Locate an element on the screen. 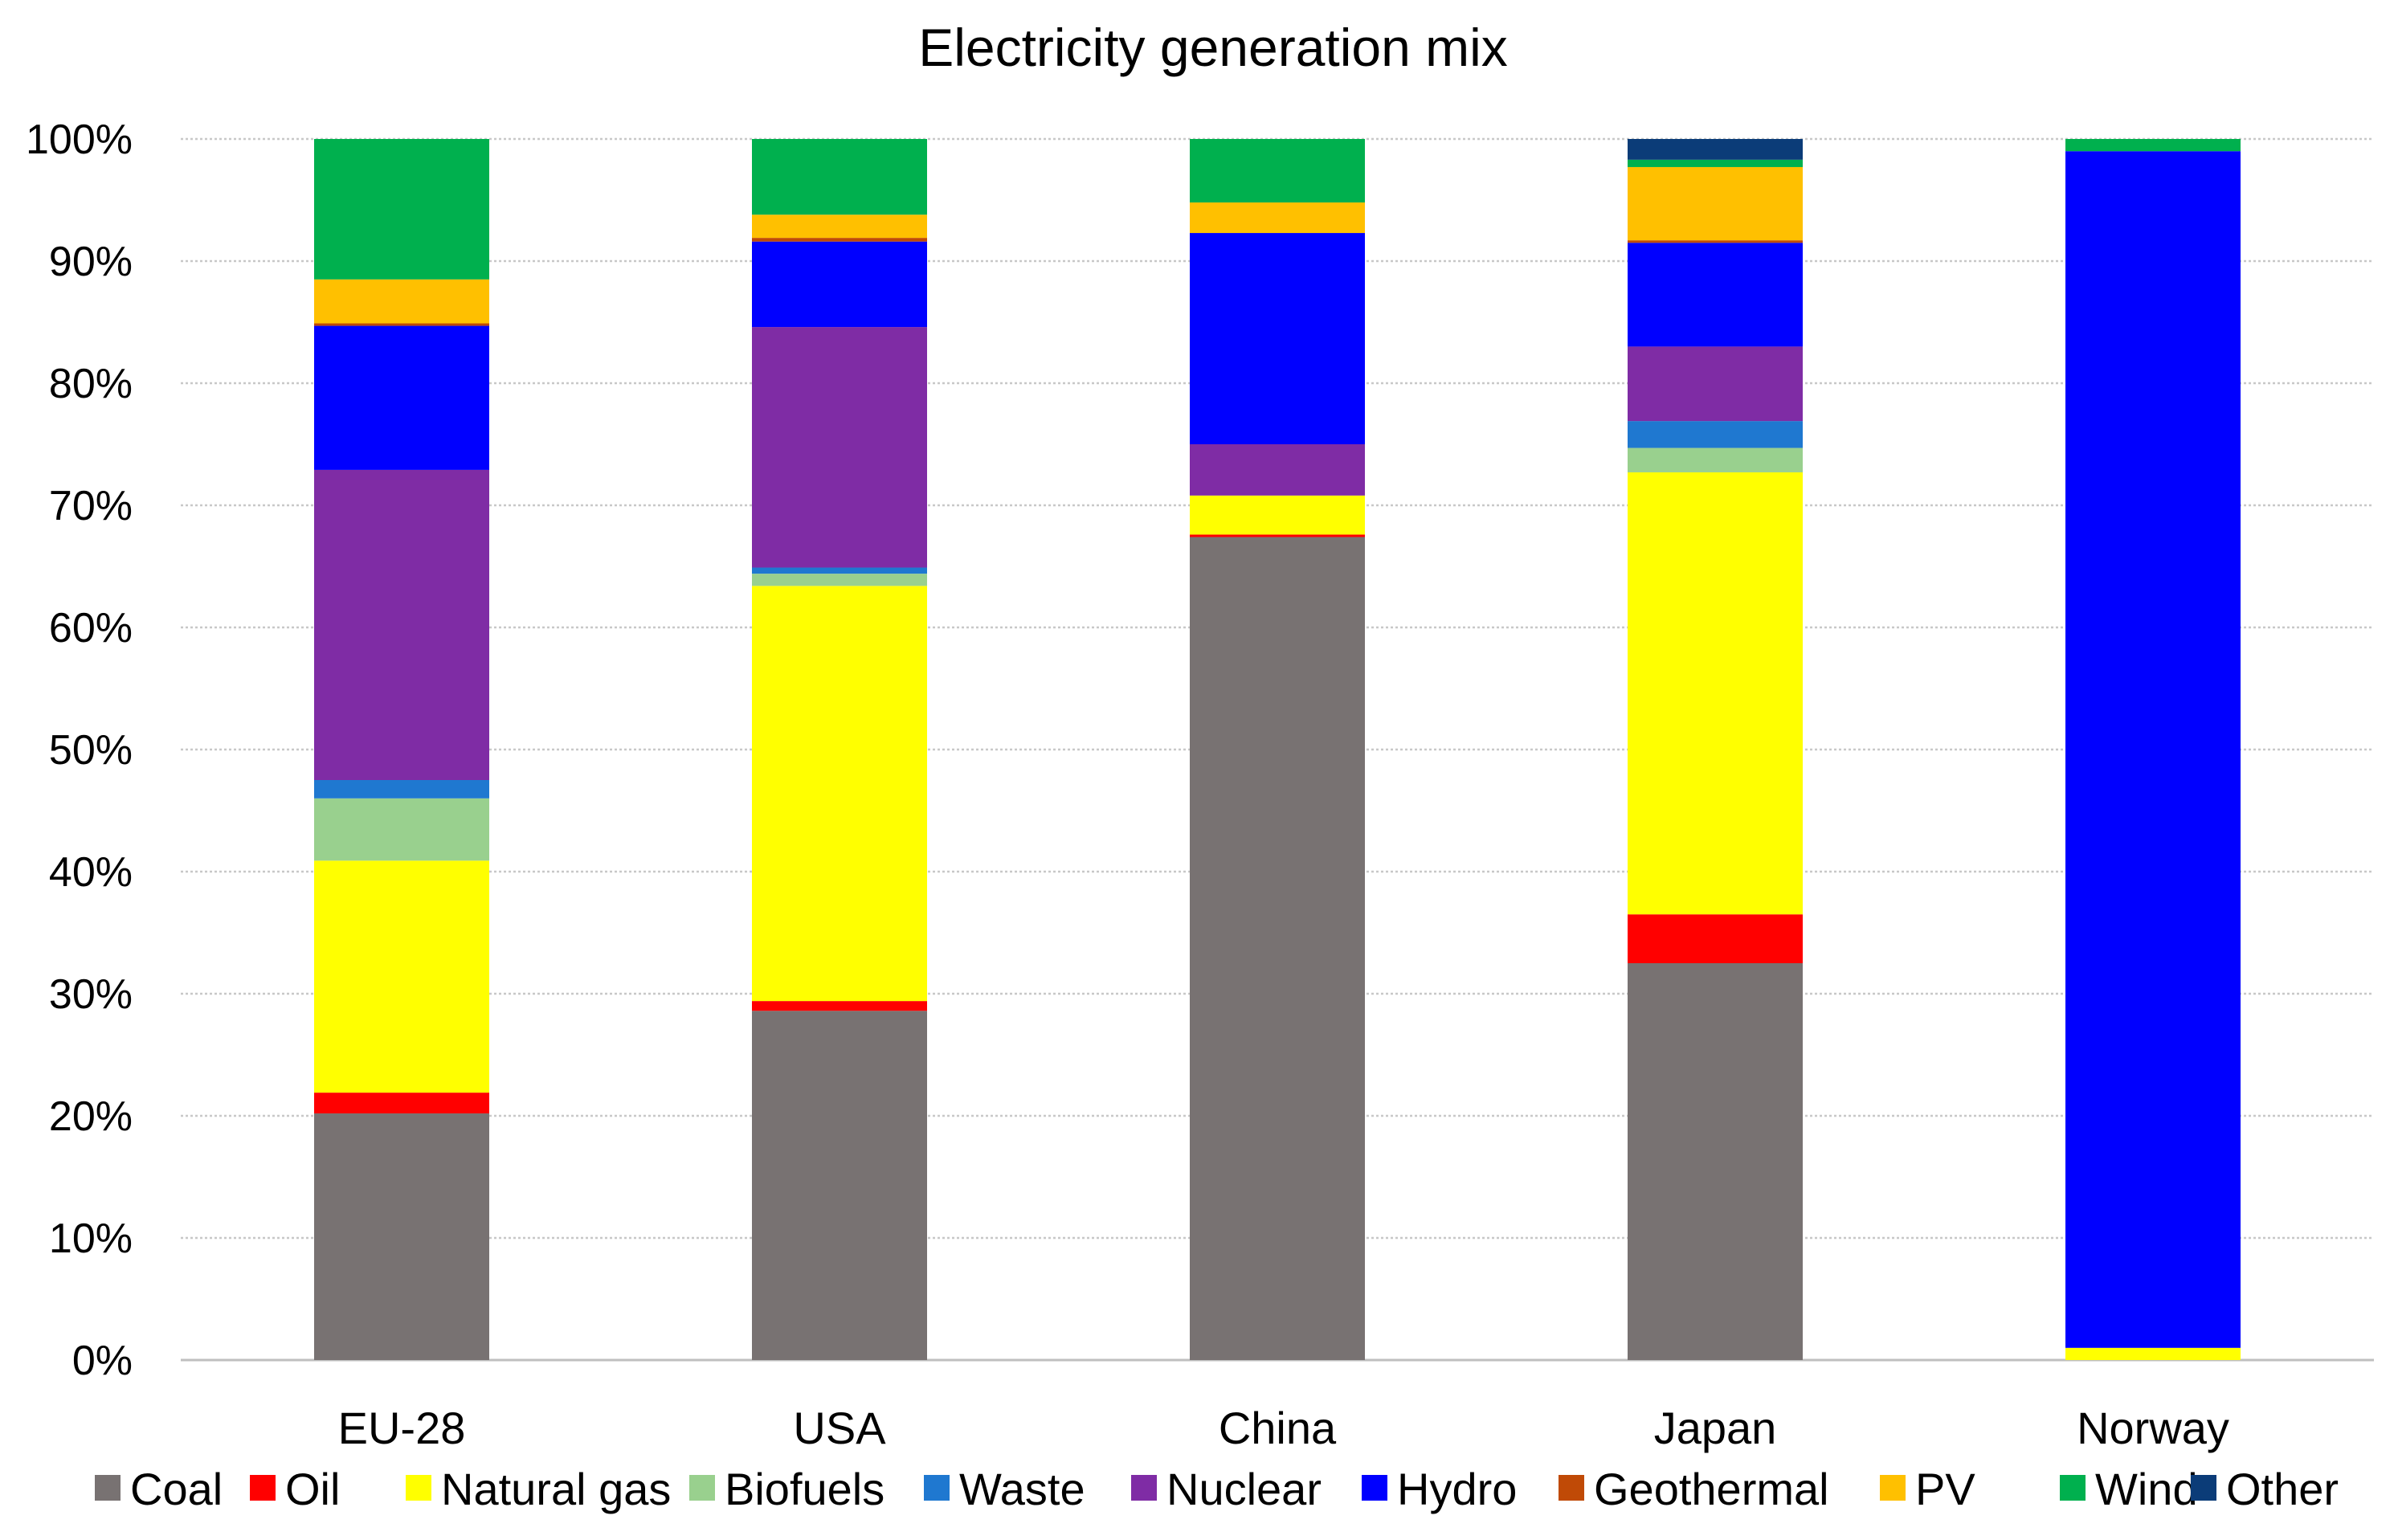 This screenshot has width=2394, height=1540. chart-title: Electricity generation mix is located at coordinates (1213, 47).